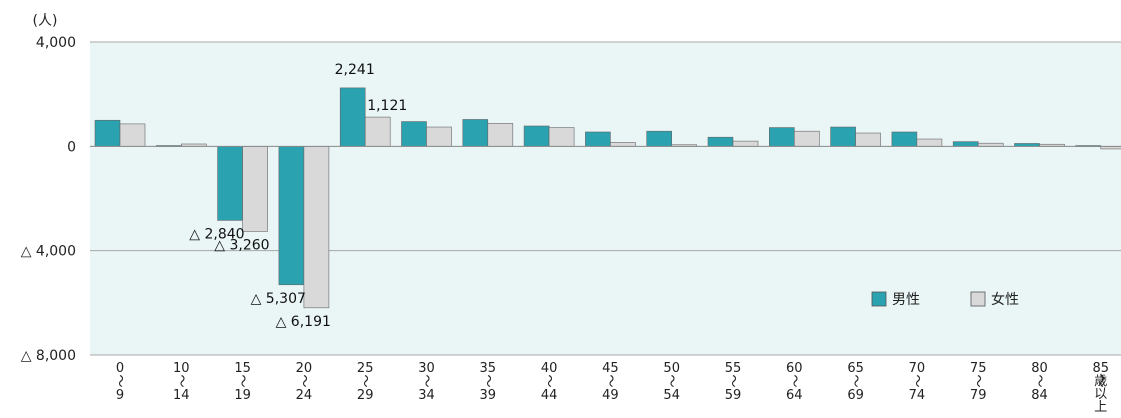  What do you see at coordinates (549, 395) in the screenshot?
I see `x-tick-label-bottom: 44` at bounding box center [549, 395].